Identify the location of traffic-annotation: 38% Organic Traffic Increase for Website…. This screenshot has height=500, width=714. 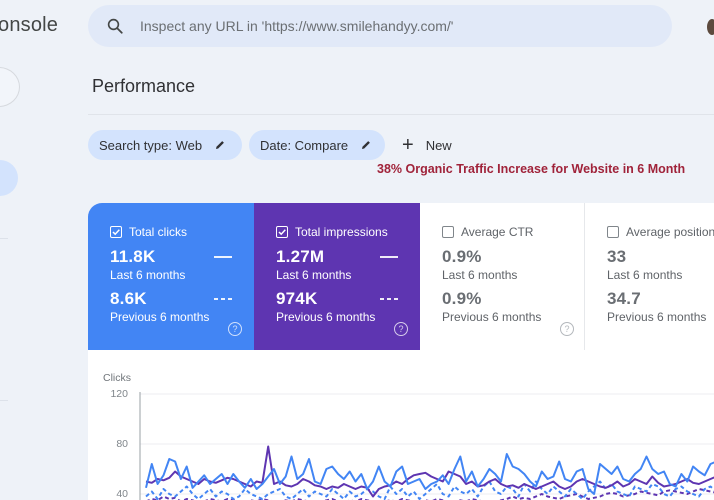
(531, 169).